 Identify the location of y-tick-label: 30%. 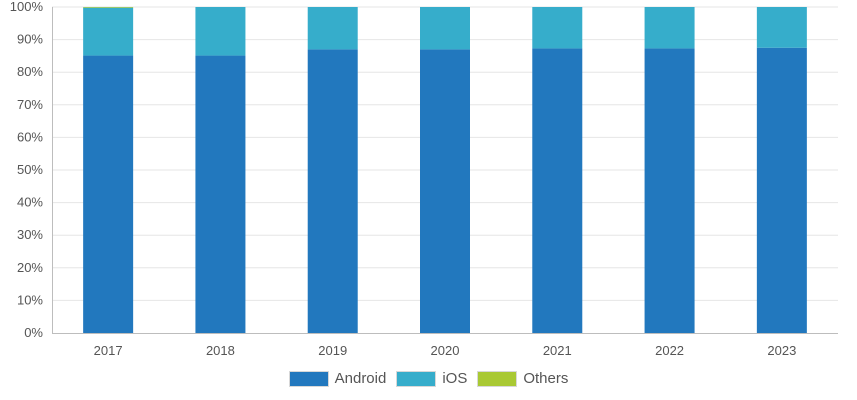
(30, 234).